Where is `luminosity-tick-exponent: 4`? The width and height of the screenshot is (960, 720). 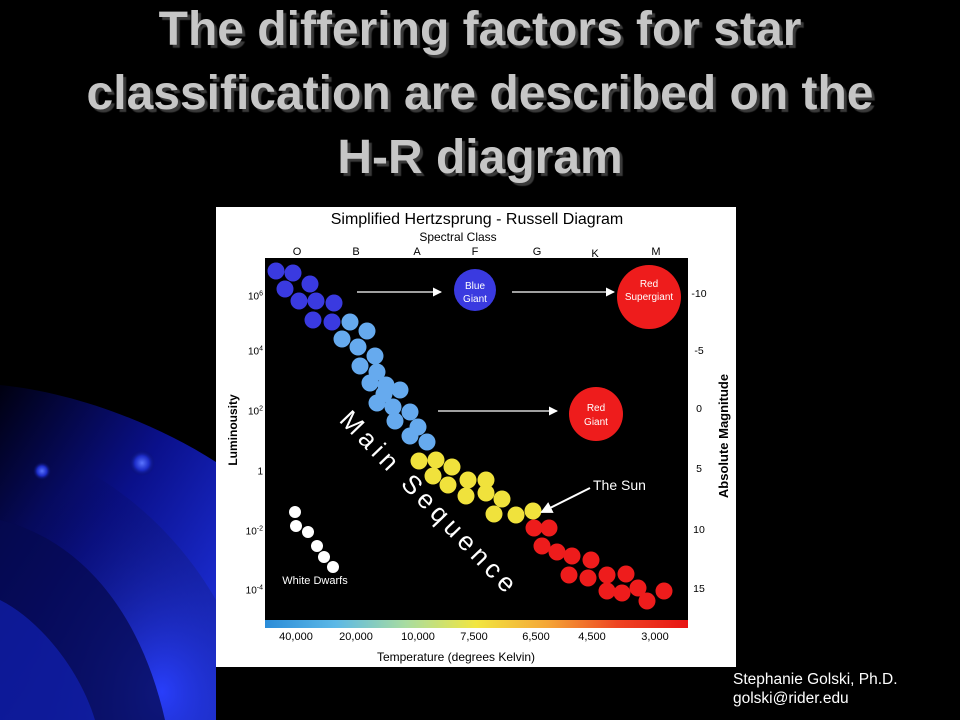
luminosity-tick-exponent: 4 is located at coordinates (261, 349).